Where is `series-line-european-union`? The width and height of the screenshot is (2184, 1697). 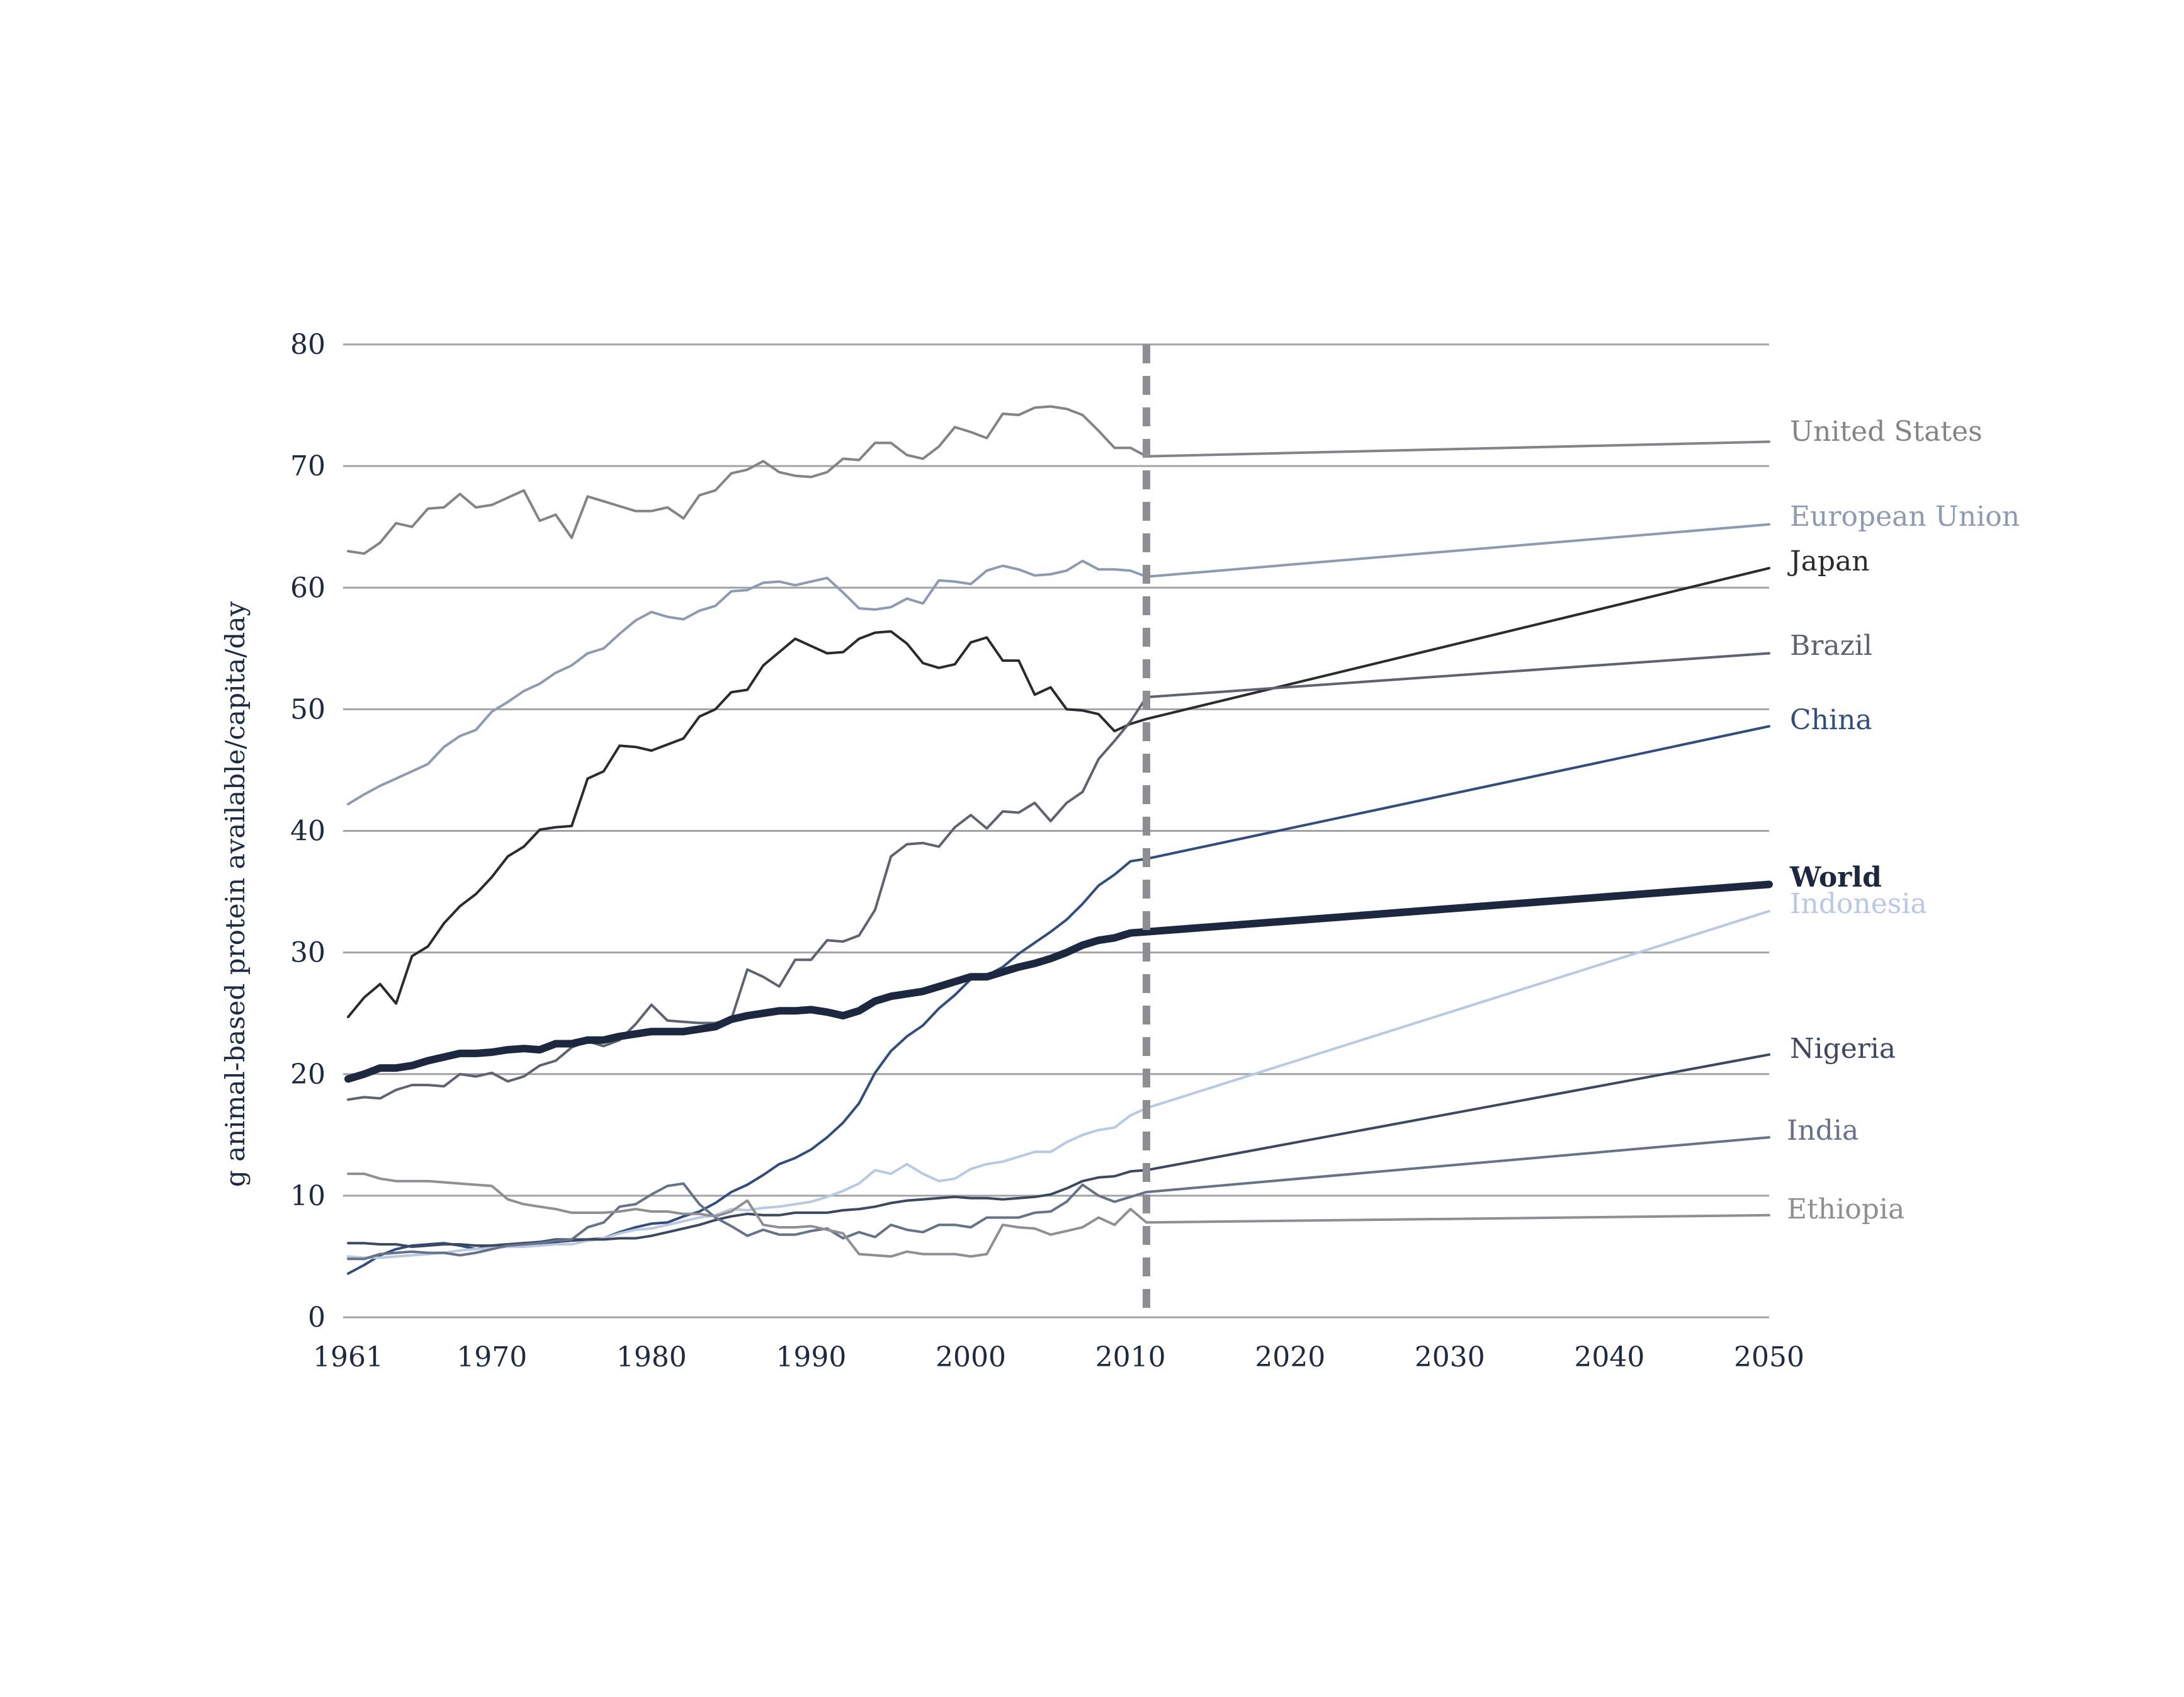 series-line-european-union is located at coordinates (1058, 664).